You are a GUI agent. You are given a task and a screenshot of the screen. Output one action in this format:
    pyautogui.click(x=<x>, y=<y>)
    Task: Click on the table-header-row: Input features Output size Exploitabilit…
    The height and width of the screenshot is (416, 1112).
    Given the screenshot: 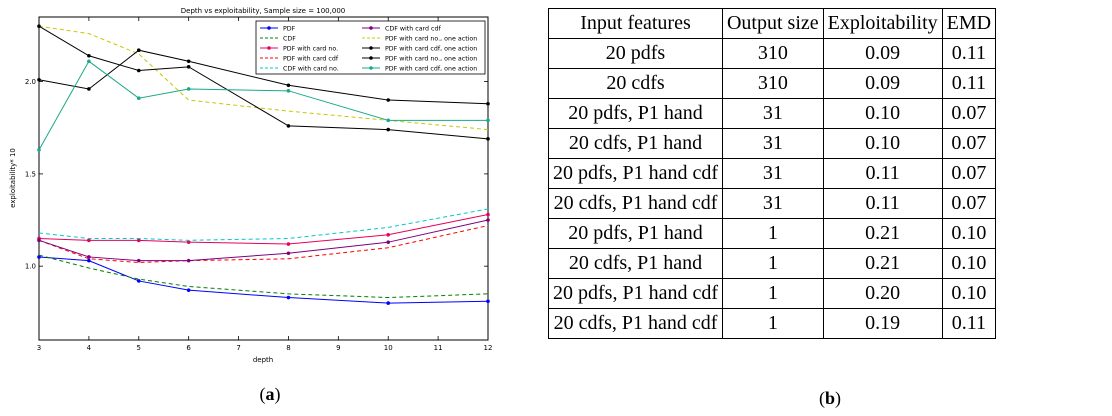 What is the action you would take?
    pyautogui.click(x=772, y=23)
    